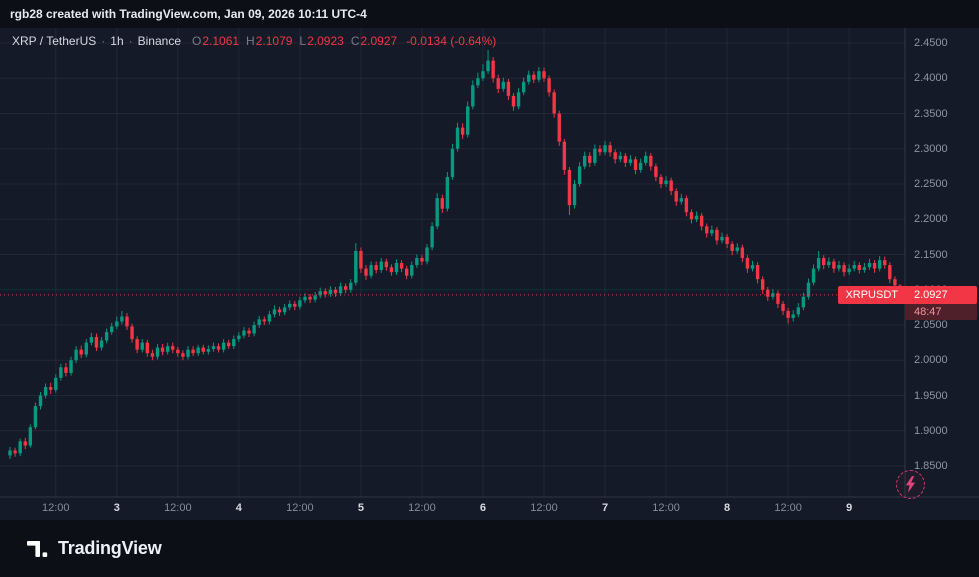 The height and width of the screenshot is (577, 979). Describe the element at coordinates (303, 41) in the screenshot. I see `low-label: L` at that location.